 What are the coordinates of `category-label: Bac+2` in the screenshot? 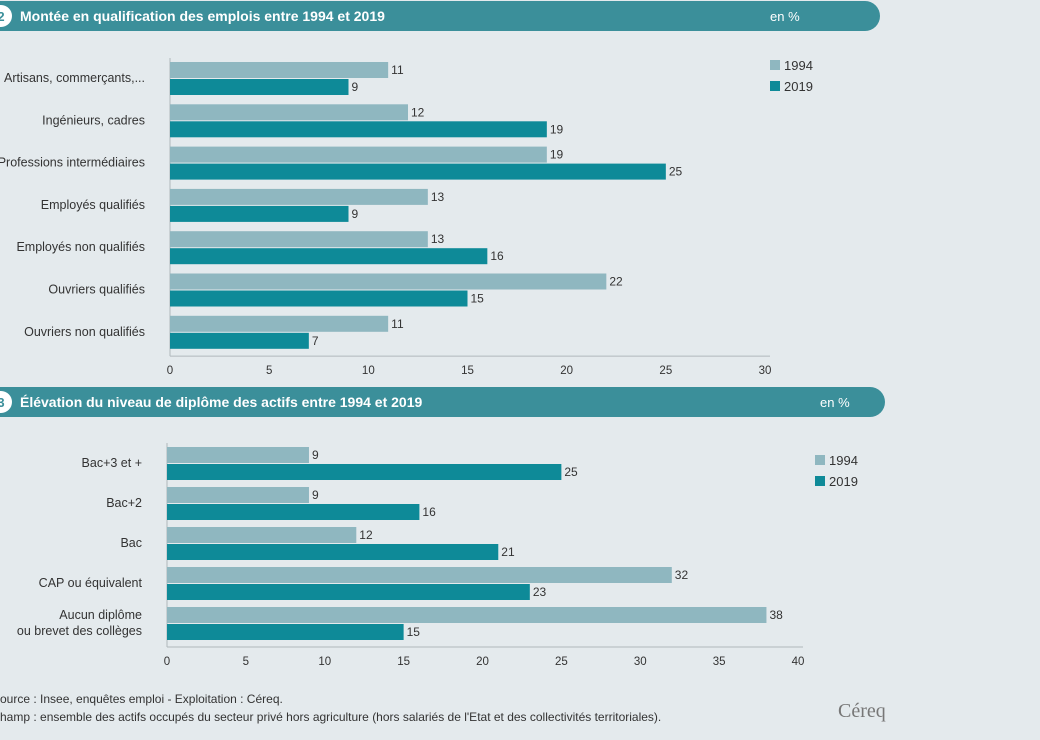 It's located at (124, 503).